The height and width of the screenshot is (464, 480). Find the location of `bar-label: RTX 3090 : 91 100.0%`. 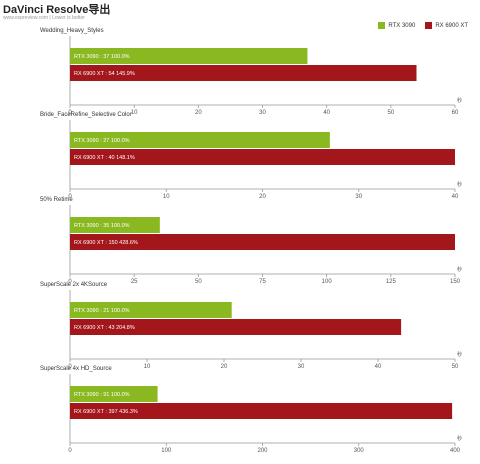

bar-label: RTX 3090 : 91 100.0% is located at coordinates (102, 395).